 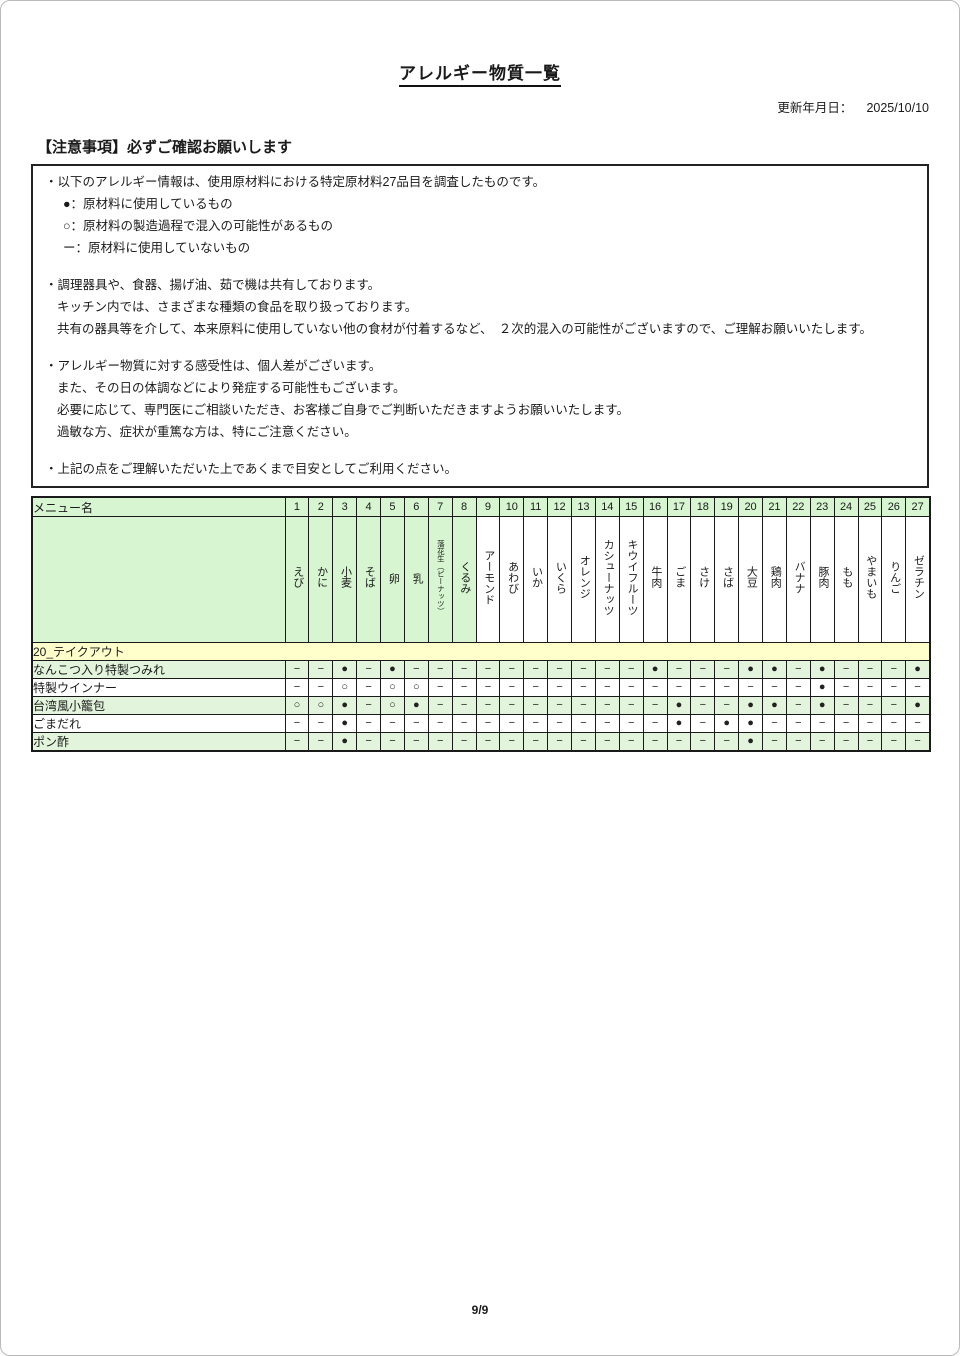 What do you see at coordinates (416, 579) in the screenshot?
I see `allergen-name-cell: 乳` at bounding box center [416, 579].